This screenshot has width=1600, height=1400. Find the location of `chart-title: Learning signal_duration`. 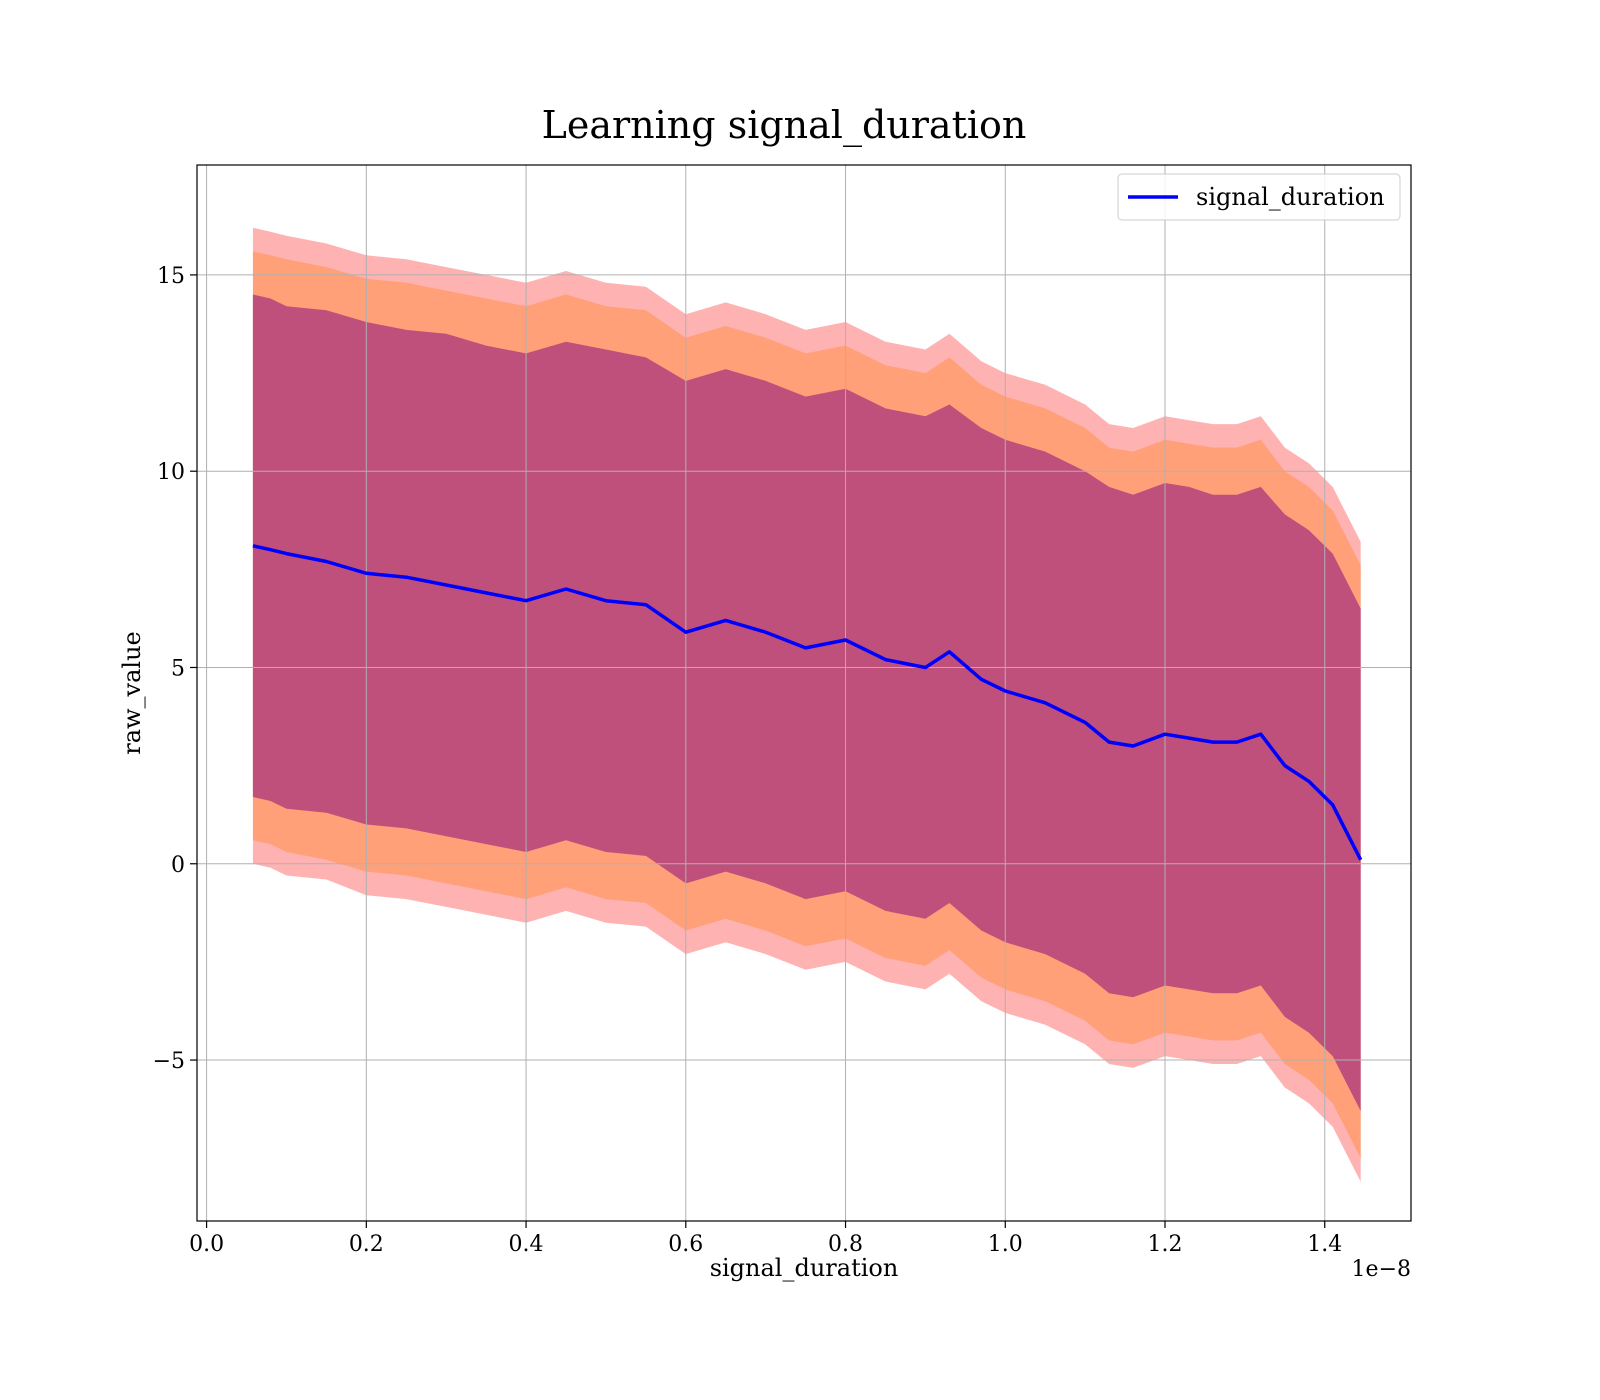

chart-title: Learning signal_duration is located at coordinates (784, 125).